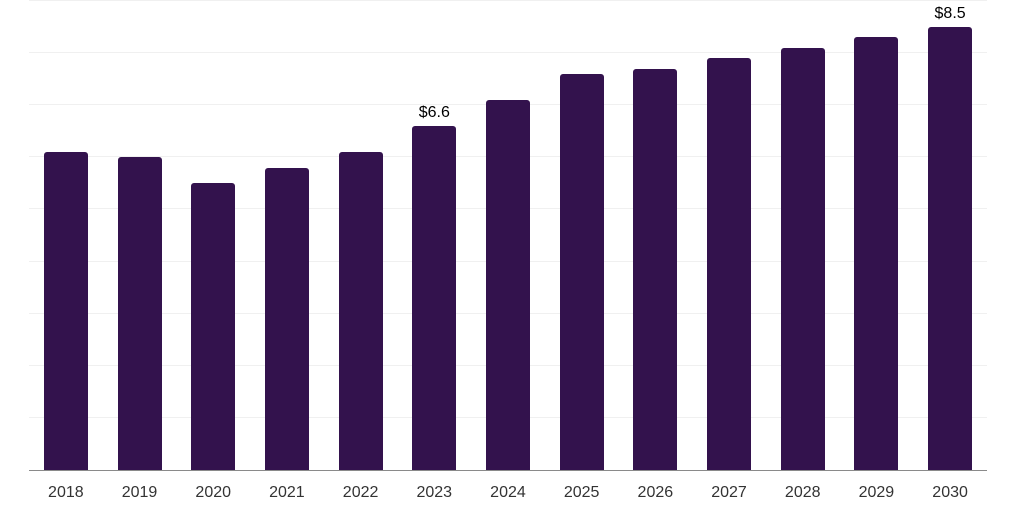 Image resolution: width=1024 pixels, height=512 pixels. I want to click on x-tick-label-2030: 2030, so click(950, 492).